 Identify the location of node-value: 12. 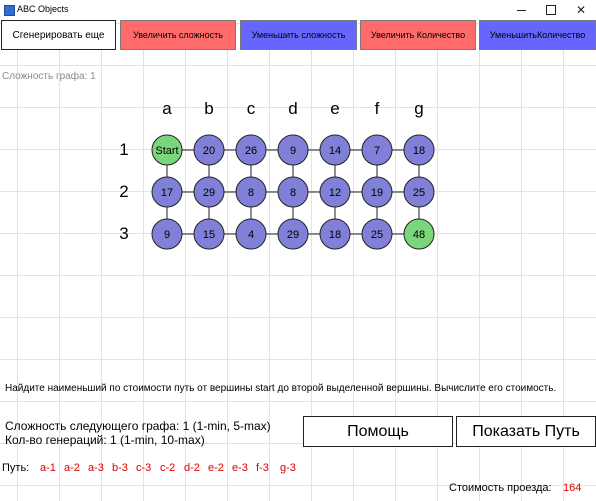
(335, 193).